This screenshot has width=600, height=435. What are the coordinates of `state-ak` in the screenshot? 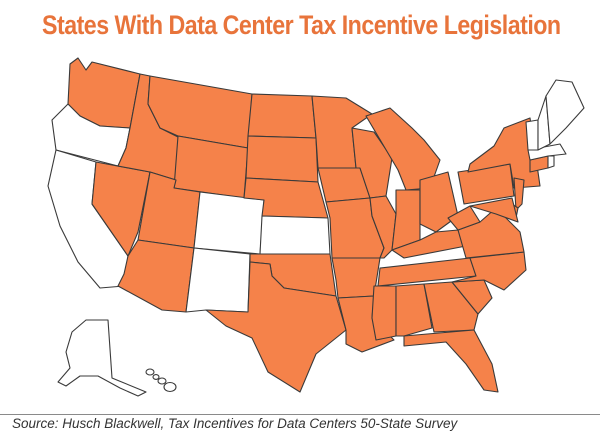 It's located at (102, 358).